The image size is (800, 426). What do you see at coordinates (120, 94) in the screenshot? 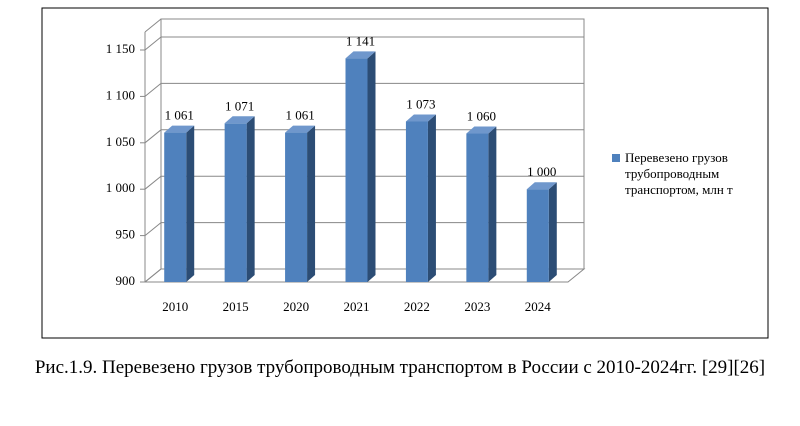
I see `y-tick-label: 1 100` at bounding box center [120, 94].